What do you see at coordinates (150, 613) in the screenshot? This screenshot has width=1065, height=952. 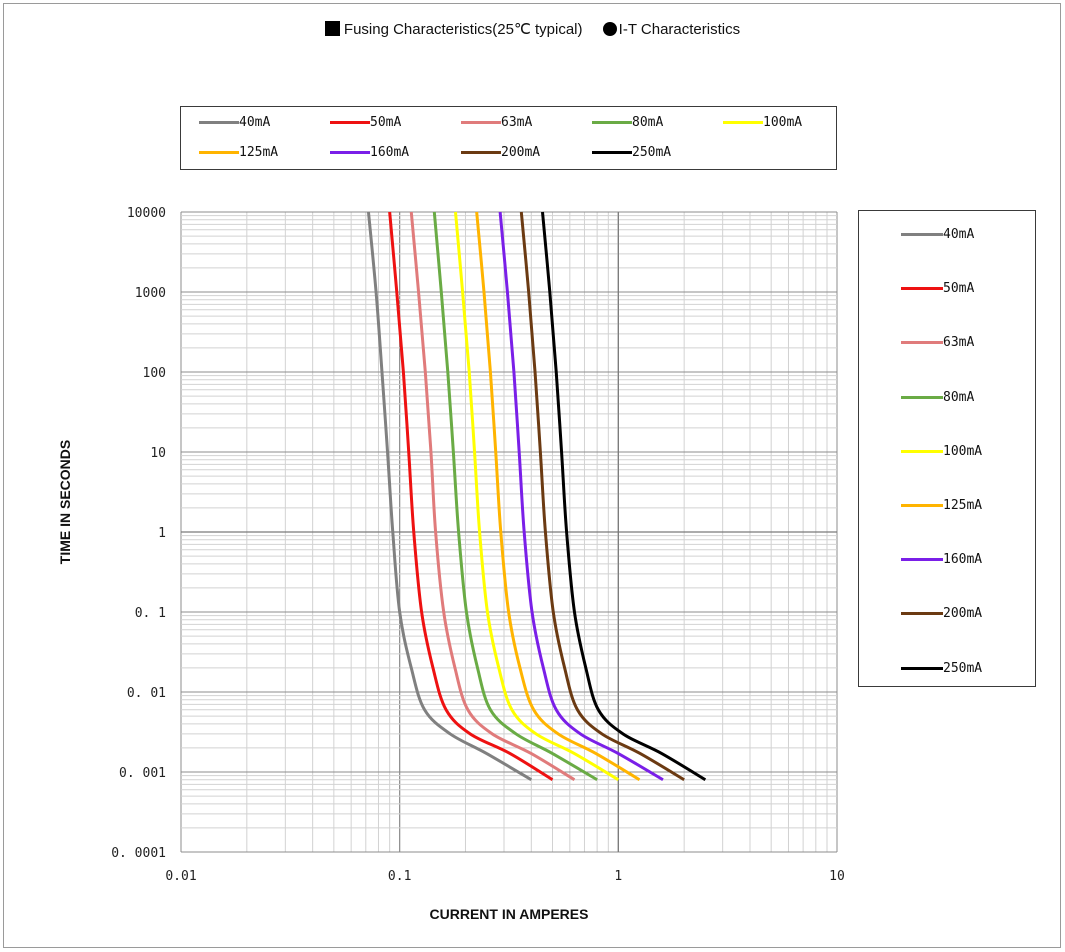 I see `y-tick-label: 0. 1` at bounding box center [150, 613].